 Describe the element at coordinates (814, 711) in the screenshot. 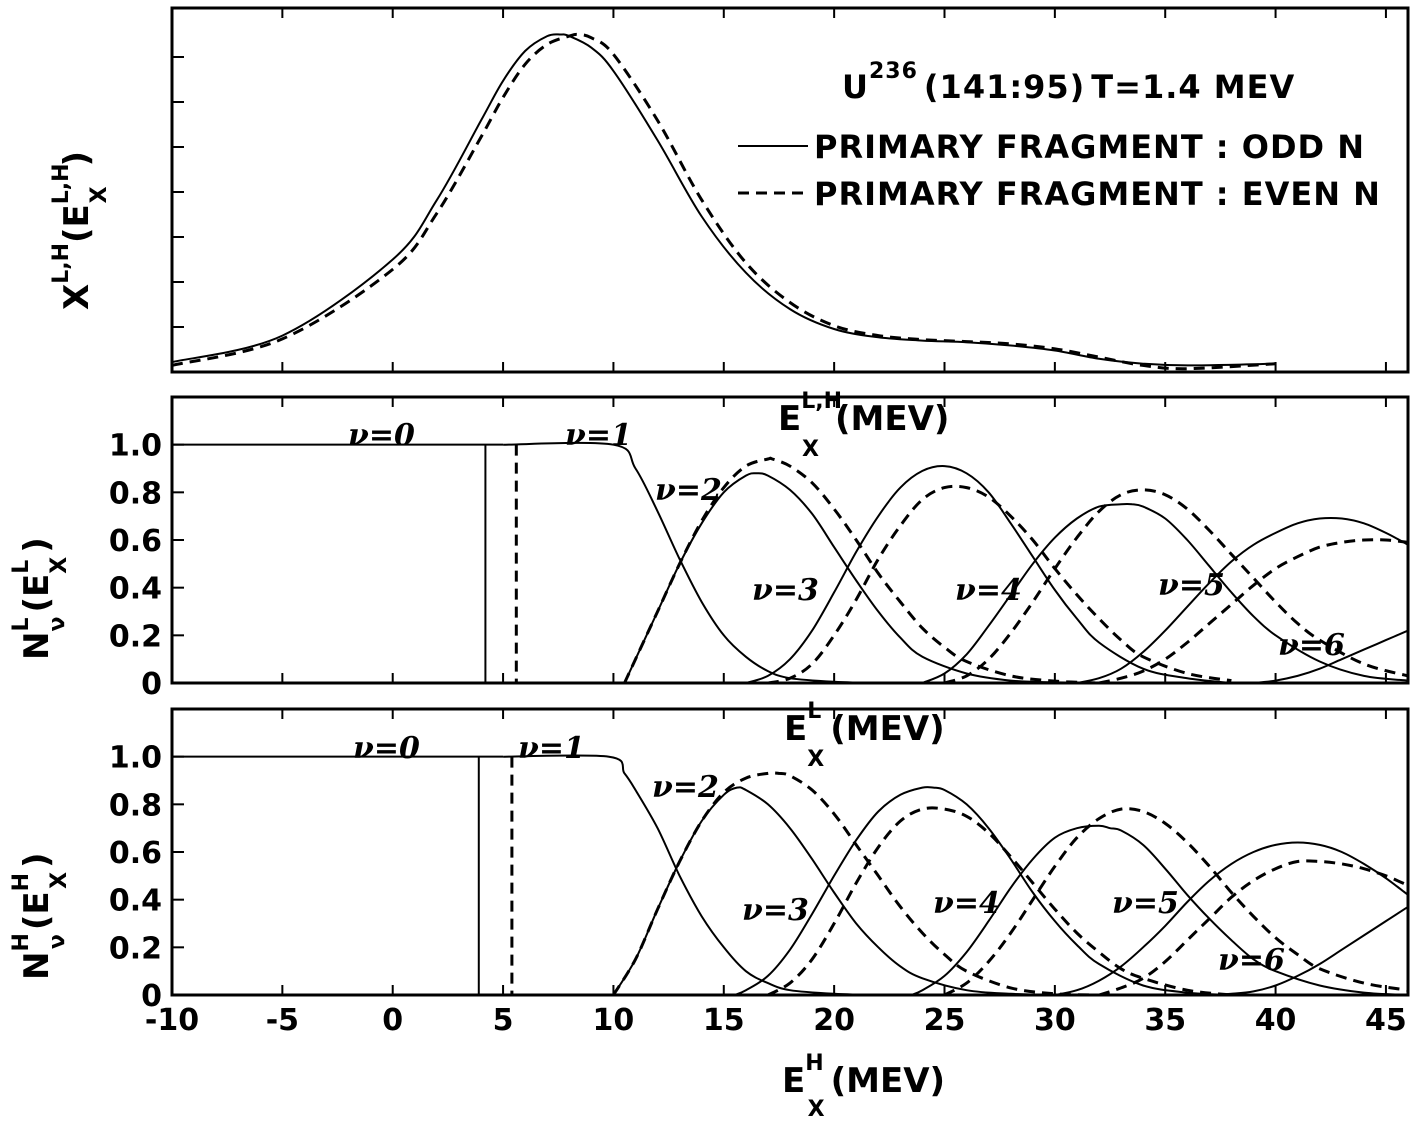

I see `middle-xlabel-sup: L` at that location.